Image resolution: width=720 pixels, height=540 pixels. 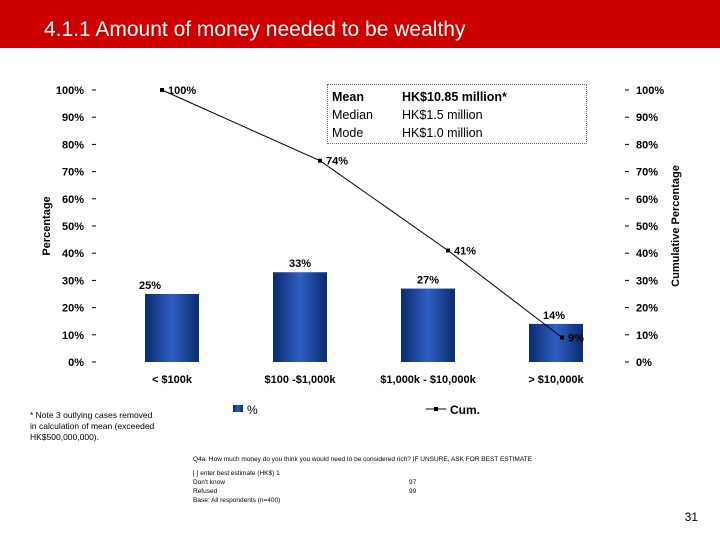 What do you see at coordinates (300, 264) in the screenshot?
I see `bar-value-label: 33%` at bounding box center [300, 264].